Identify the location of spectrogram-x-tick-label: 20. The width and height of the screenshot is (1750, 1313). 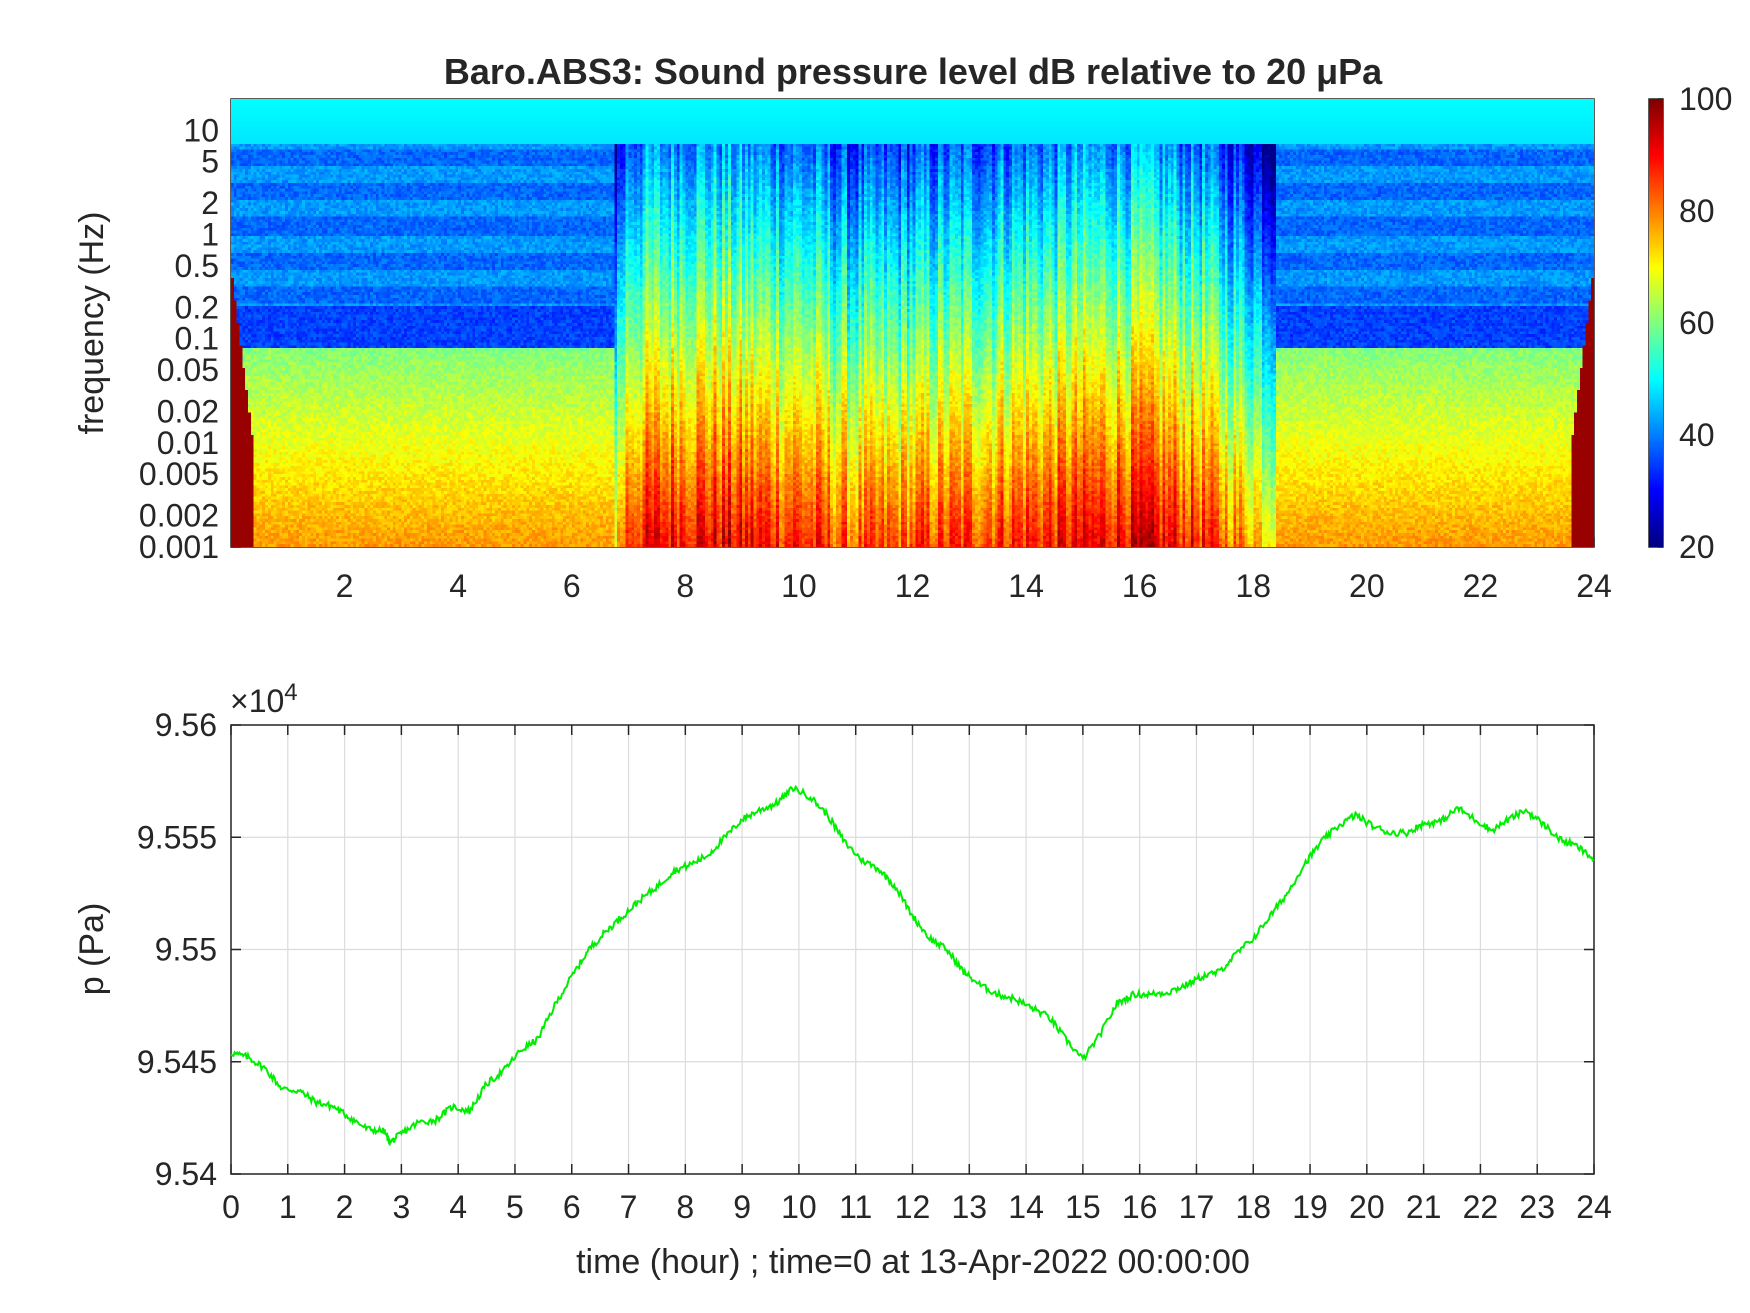
(1367, 586).